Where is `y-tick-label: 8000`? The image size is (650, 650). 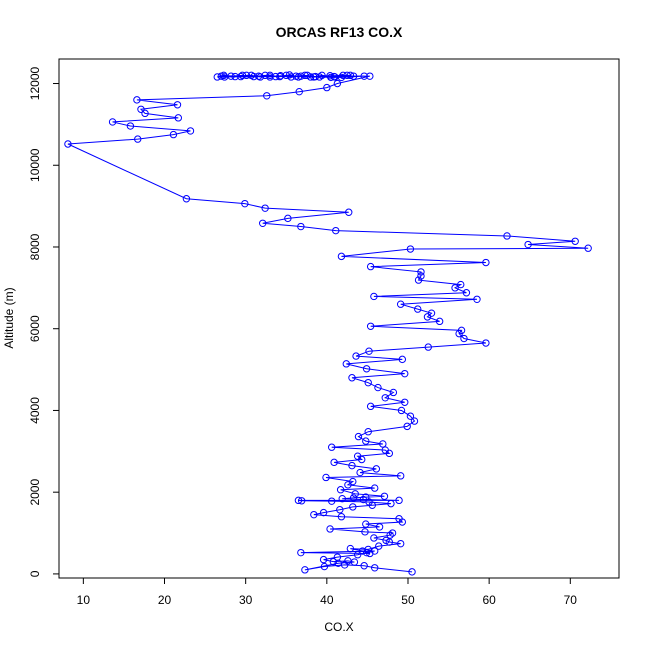
y-tick-label: 8000 is located at coordinates (35, 246).